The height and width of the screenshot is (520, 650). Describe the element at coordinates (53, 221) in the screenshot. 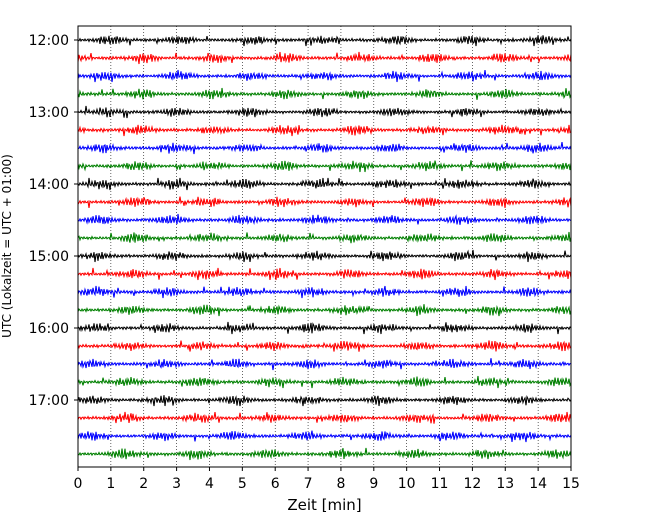

I see `y-axis-ticks: 12:00 13:00 14:00 15:00 16:00 17:00` at that location.